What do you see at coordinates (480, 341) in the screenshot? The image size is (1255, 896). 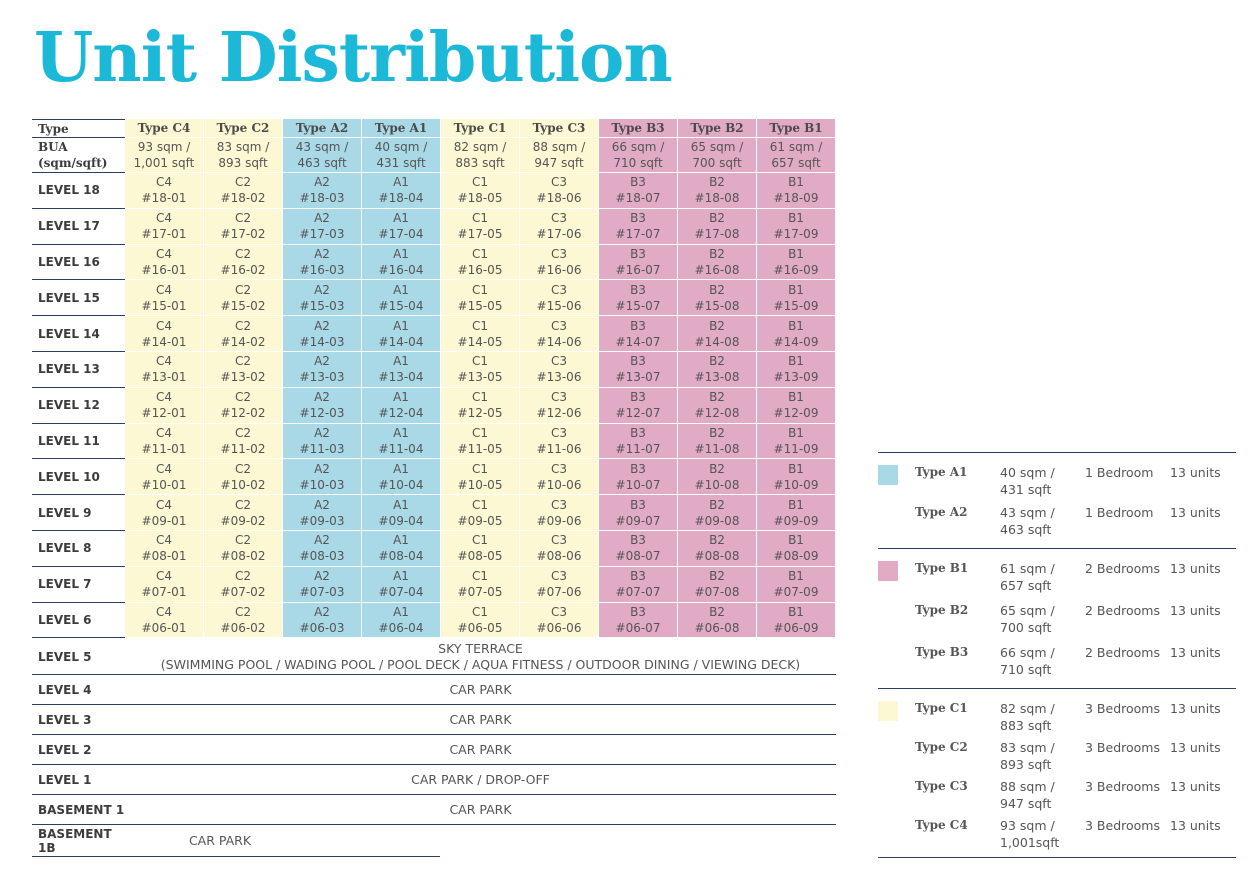 I see `unit-number: #14-05` at bounding box center [480, 341].